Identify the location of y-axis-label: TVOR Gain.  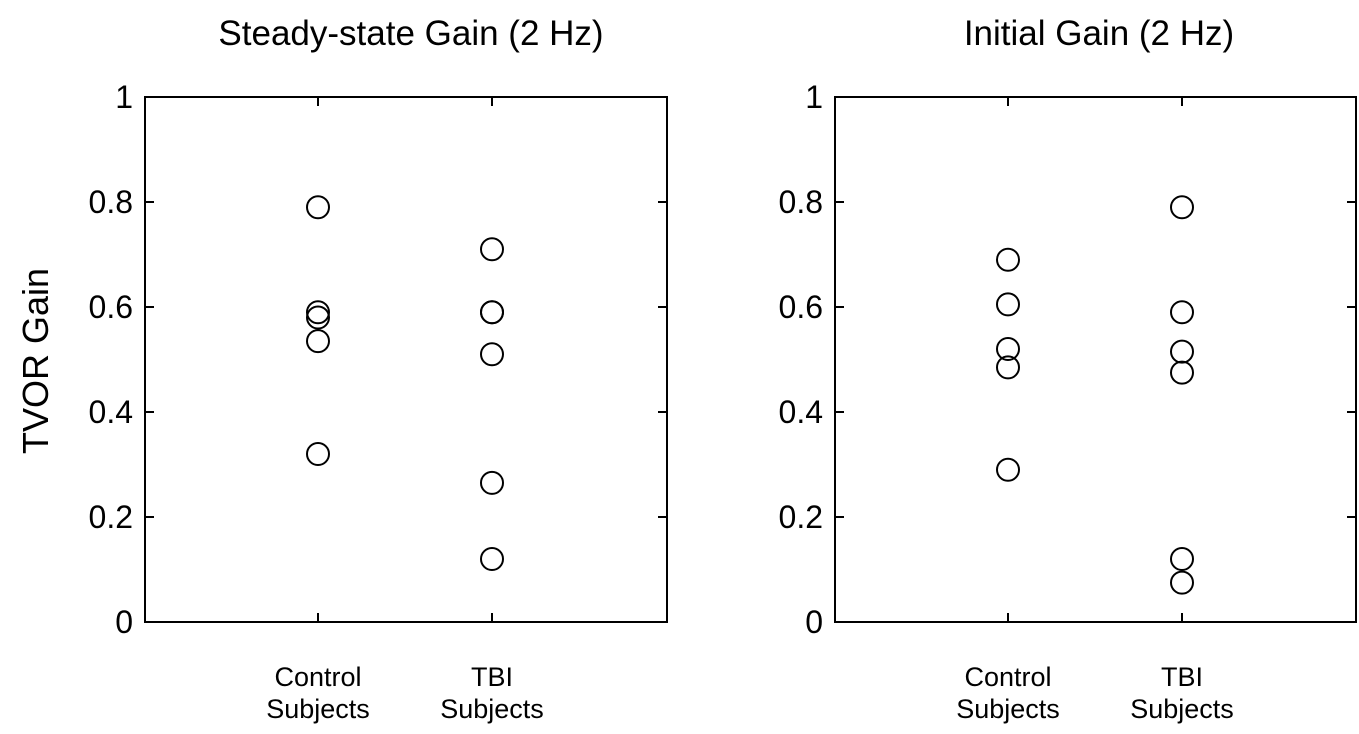
(35, 361).